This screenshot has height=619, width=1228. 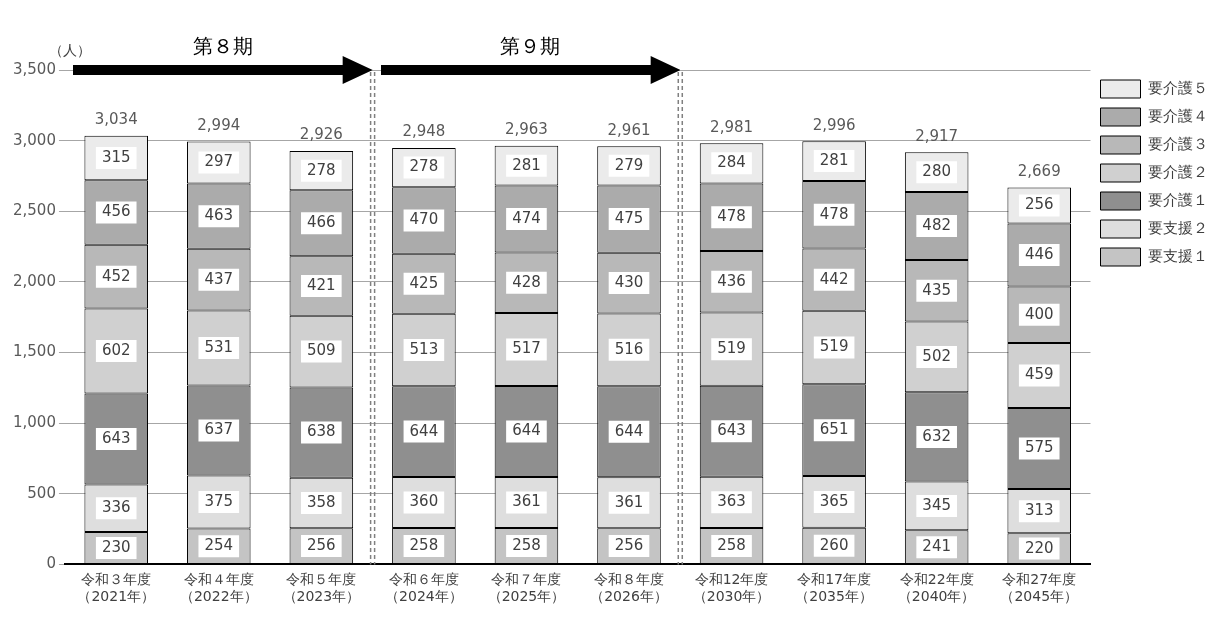 What do you see at coordinates (219, 346) in the screenshot?
I see `data-label: 531` at bounding box center [219, 346].